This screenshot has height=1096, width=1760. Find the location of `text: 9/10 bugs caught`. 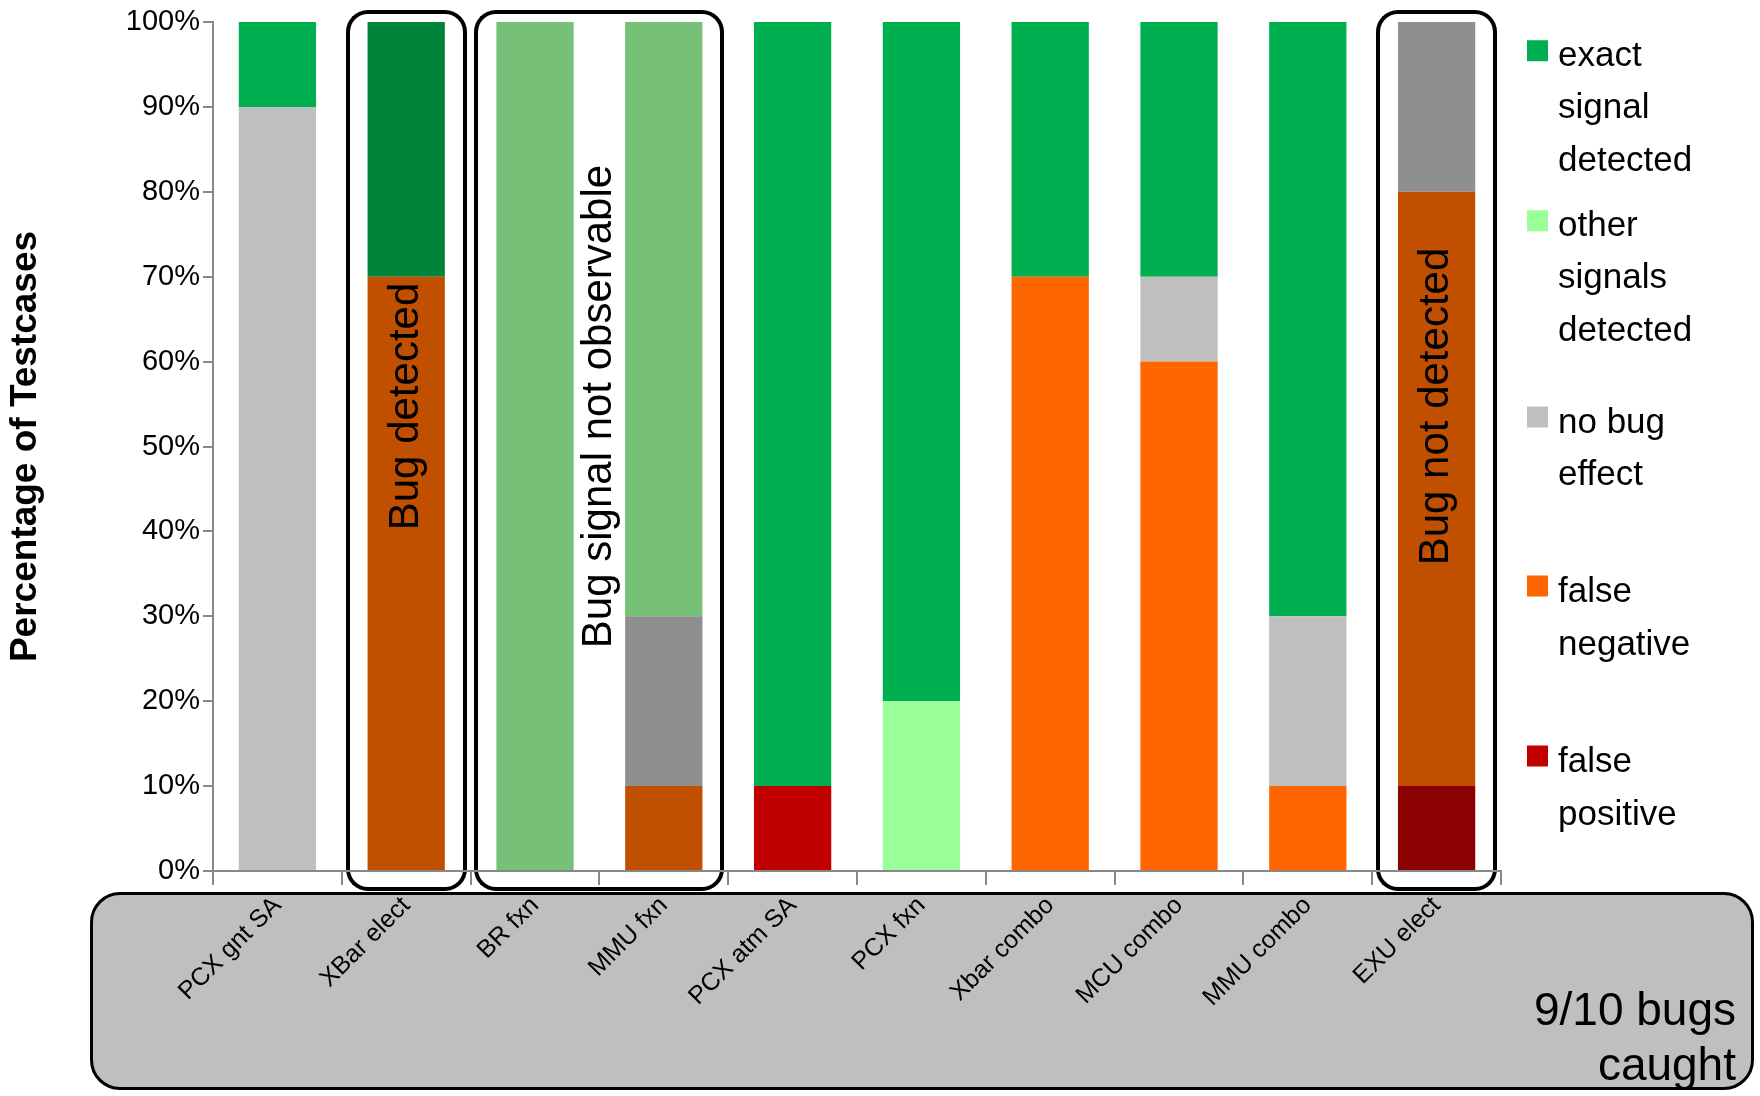

text: 9/10 bugs caught is located at coordinates (1634, 1036).